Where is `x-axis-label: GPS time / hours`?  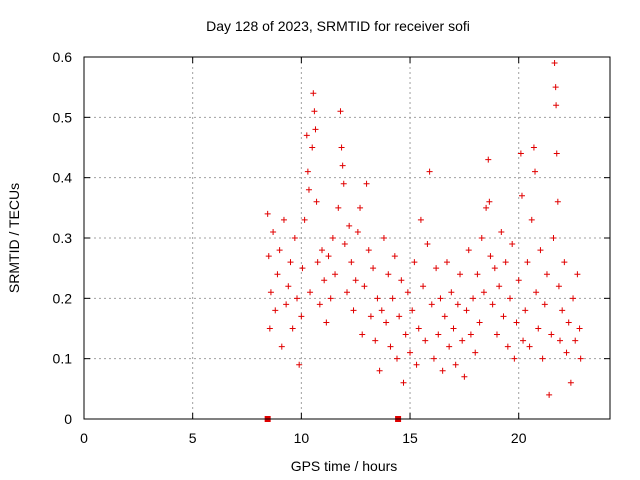
x-axis-label: GPS time / hours is located at coordinates (344, 466).